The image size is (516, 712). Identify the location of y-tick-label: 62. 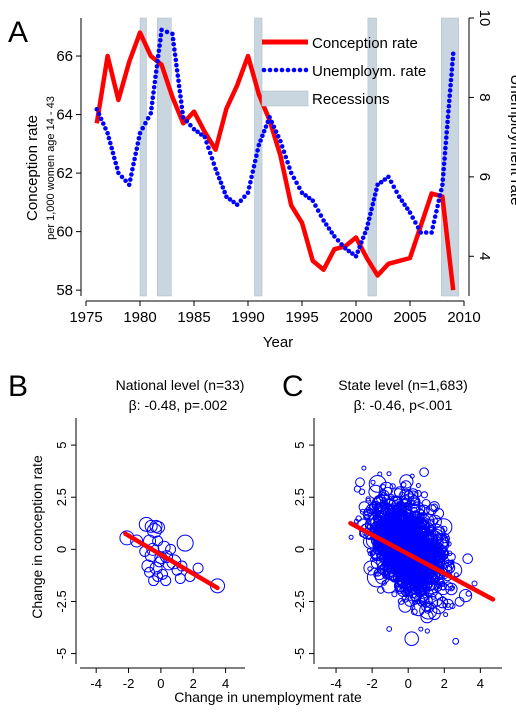
(64, 173).